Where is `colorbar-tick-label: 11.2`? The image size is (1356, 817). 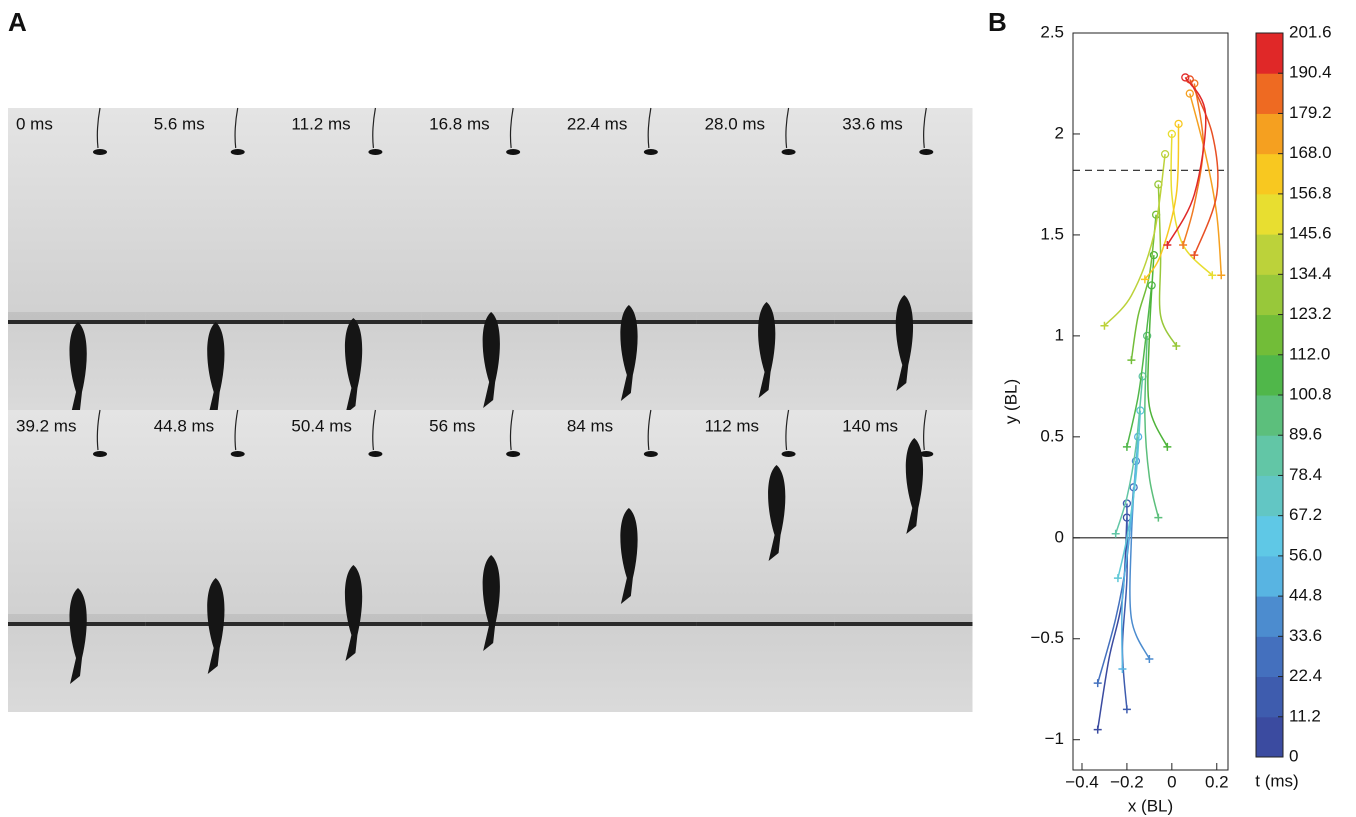
colorbar-tick-label: 11.2 is located at coordinates (1305, 715).